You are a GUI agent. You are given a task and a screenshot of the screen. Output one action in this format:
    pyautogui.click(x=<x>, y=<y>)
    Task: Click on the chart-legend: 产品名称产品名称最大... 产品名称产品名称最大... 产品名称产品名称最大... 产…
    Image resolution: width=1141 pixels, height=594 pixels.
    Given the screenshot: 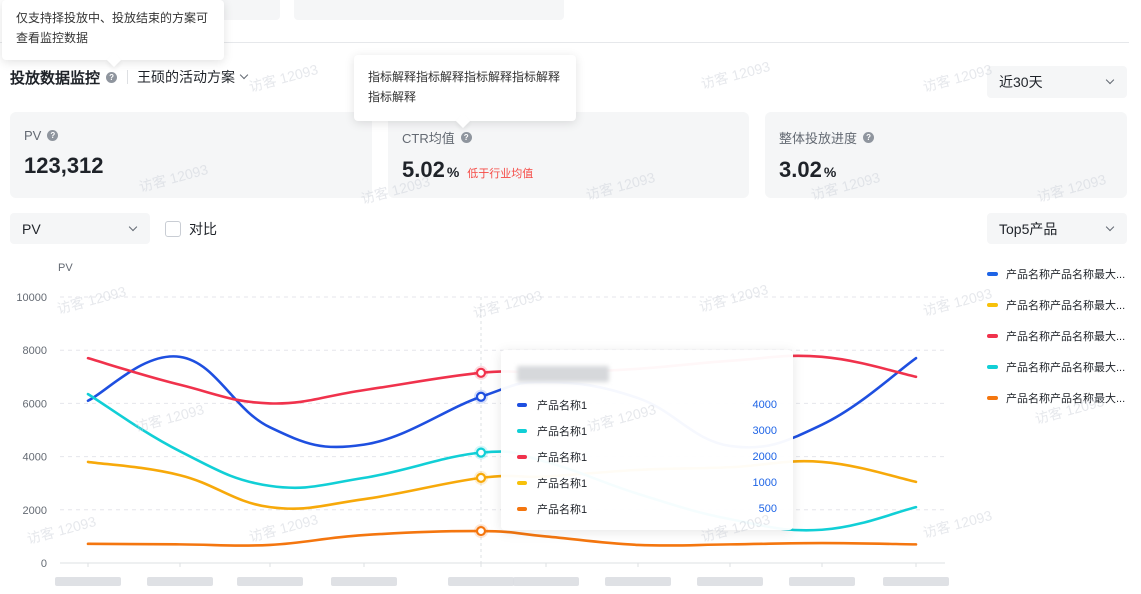 What is the action you would take?
    pyautogui.click(x=1062, y=335)
    